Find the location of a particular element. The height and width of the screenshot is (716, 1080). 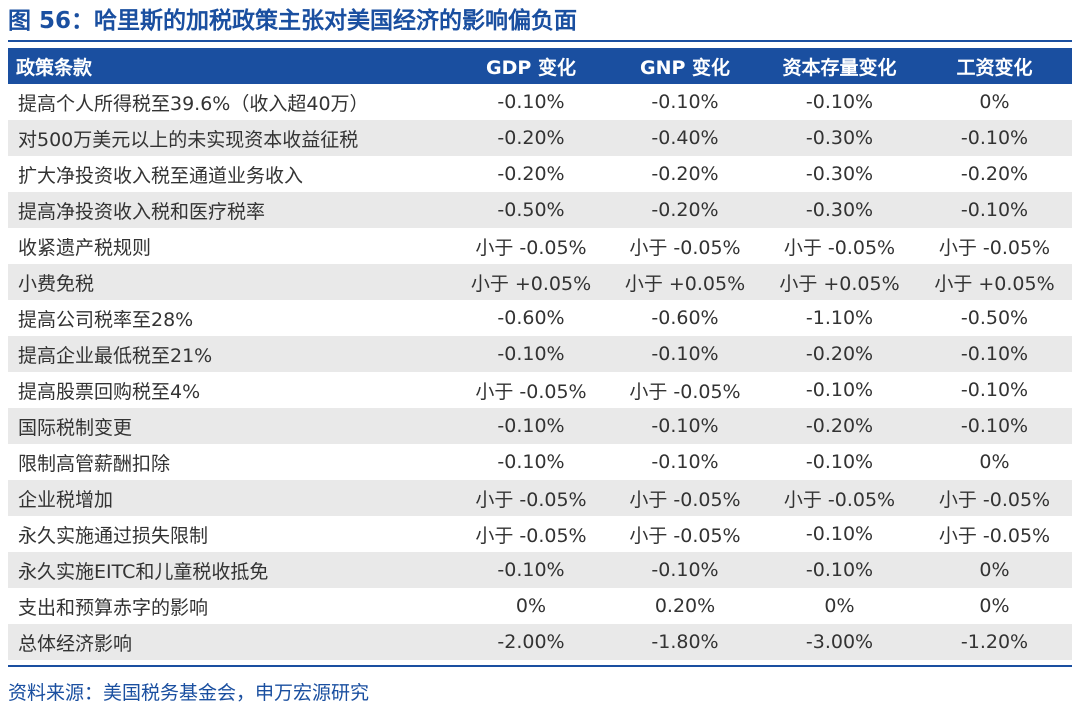

policy-cell: 提高股票回购税至4% is located at coordinates (231, 390).